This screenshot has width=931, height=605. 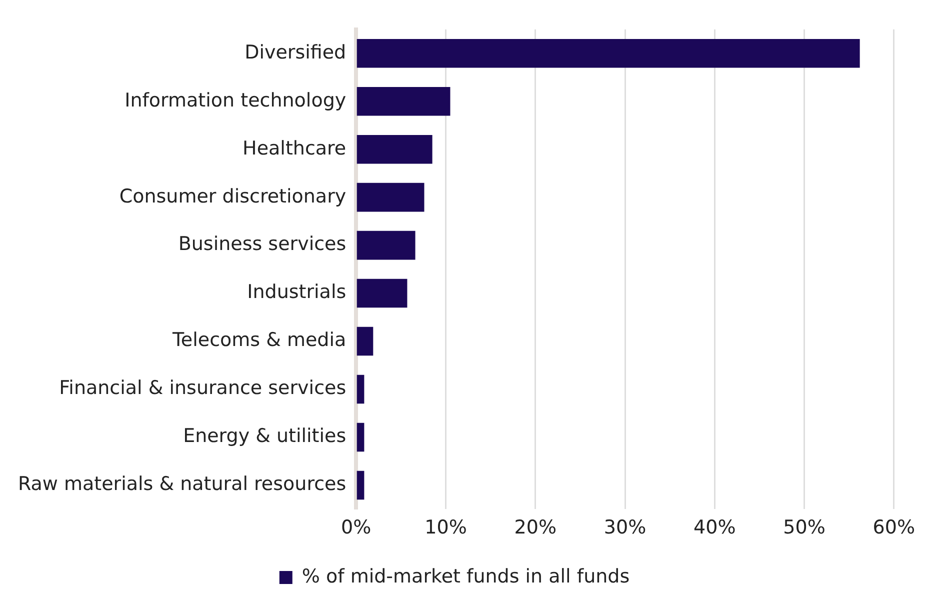 What do you see at coordinates (232, 196) in the screenshot?
I see `y-tick-label: Consumer discretionary` at bounding box center [232, 196].